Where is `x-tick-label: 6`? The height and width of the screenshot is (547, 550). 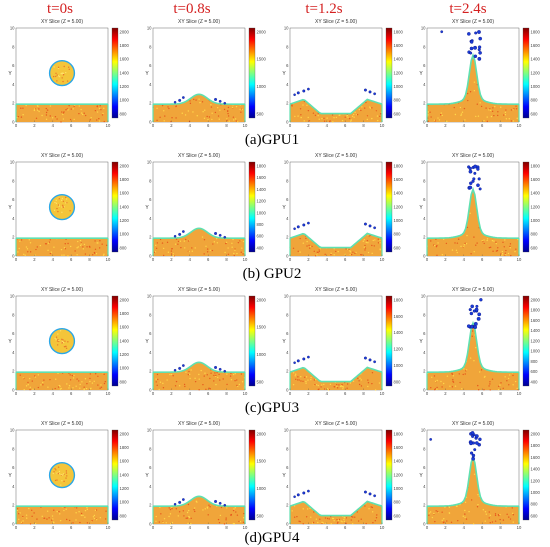 x-tick-label: 6 is located at coordinates (71, 393).